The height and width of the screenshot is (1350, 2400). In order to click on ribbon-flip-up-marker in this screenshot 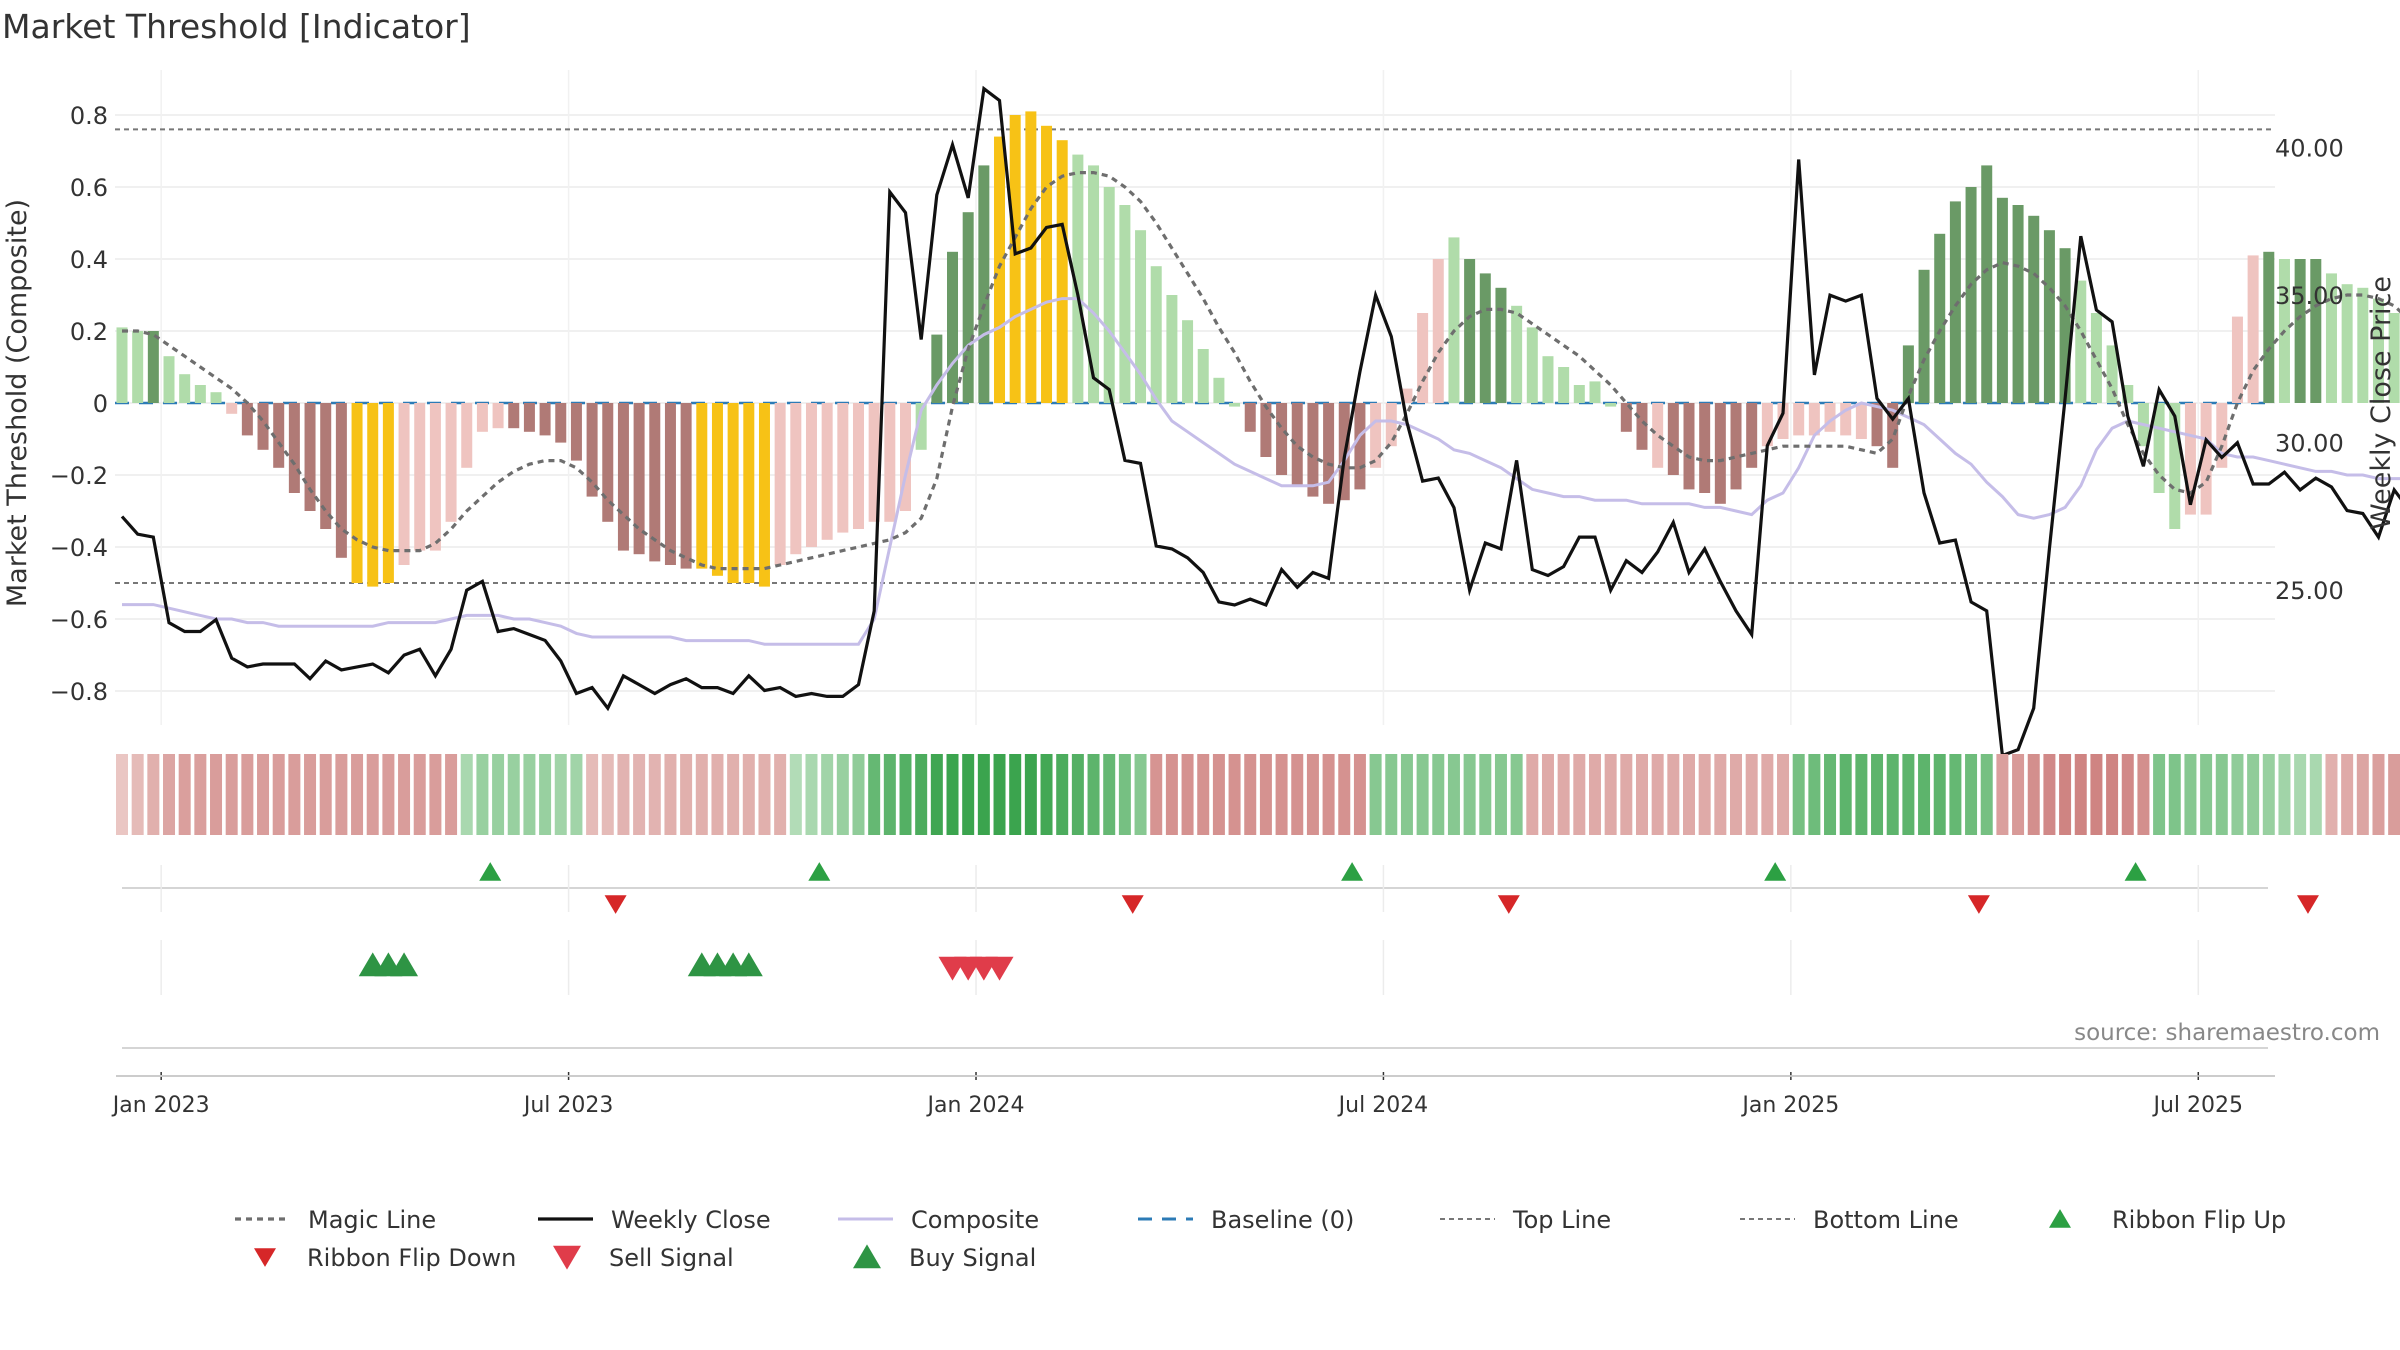, I will do `click(1352, 871)`.